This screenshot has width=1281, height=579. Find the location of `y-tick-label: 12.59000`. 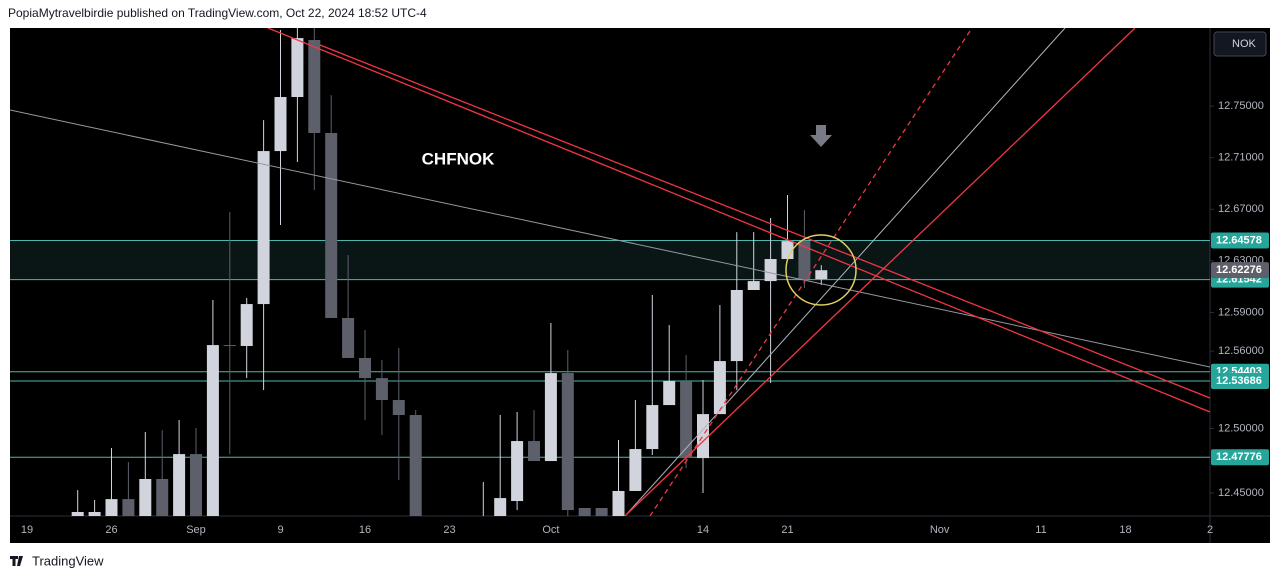

y-tick-label: 12.59000 is located at coordinates (1241, 312).